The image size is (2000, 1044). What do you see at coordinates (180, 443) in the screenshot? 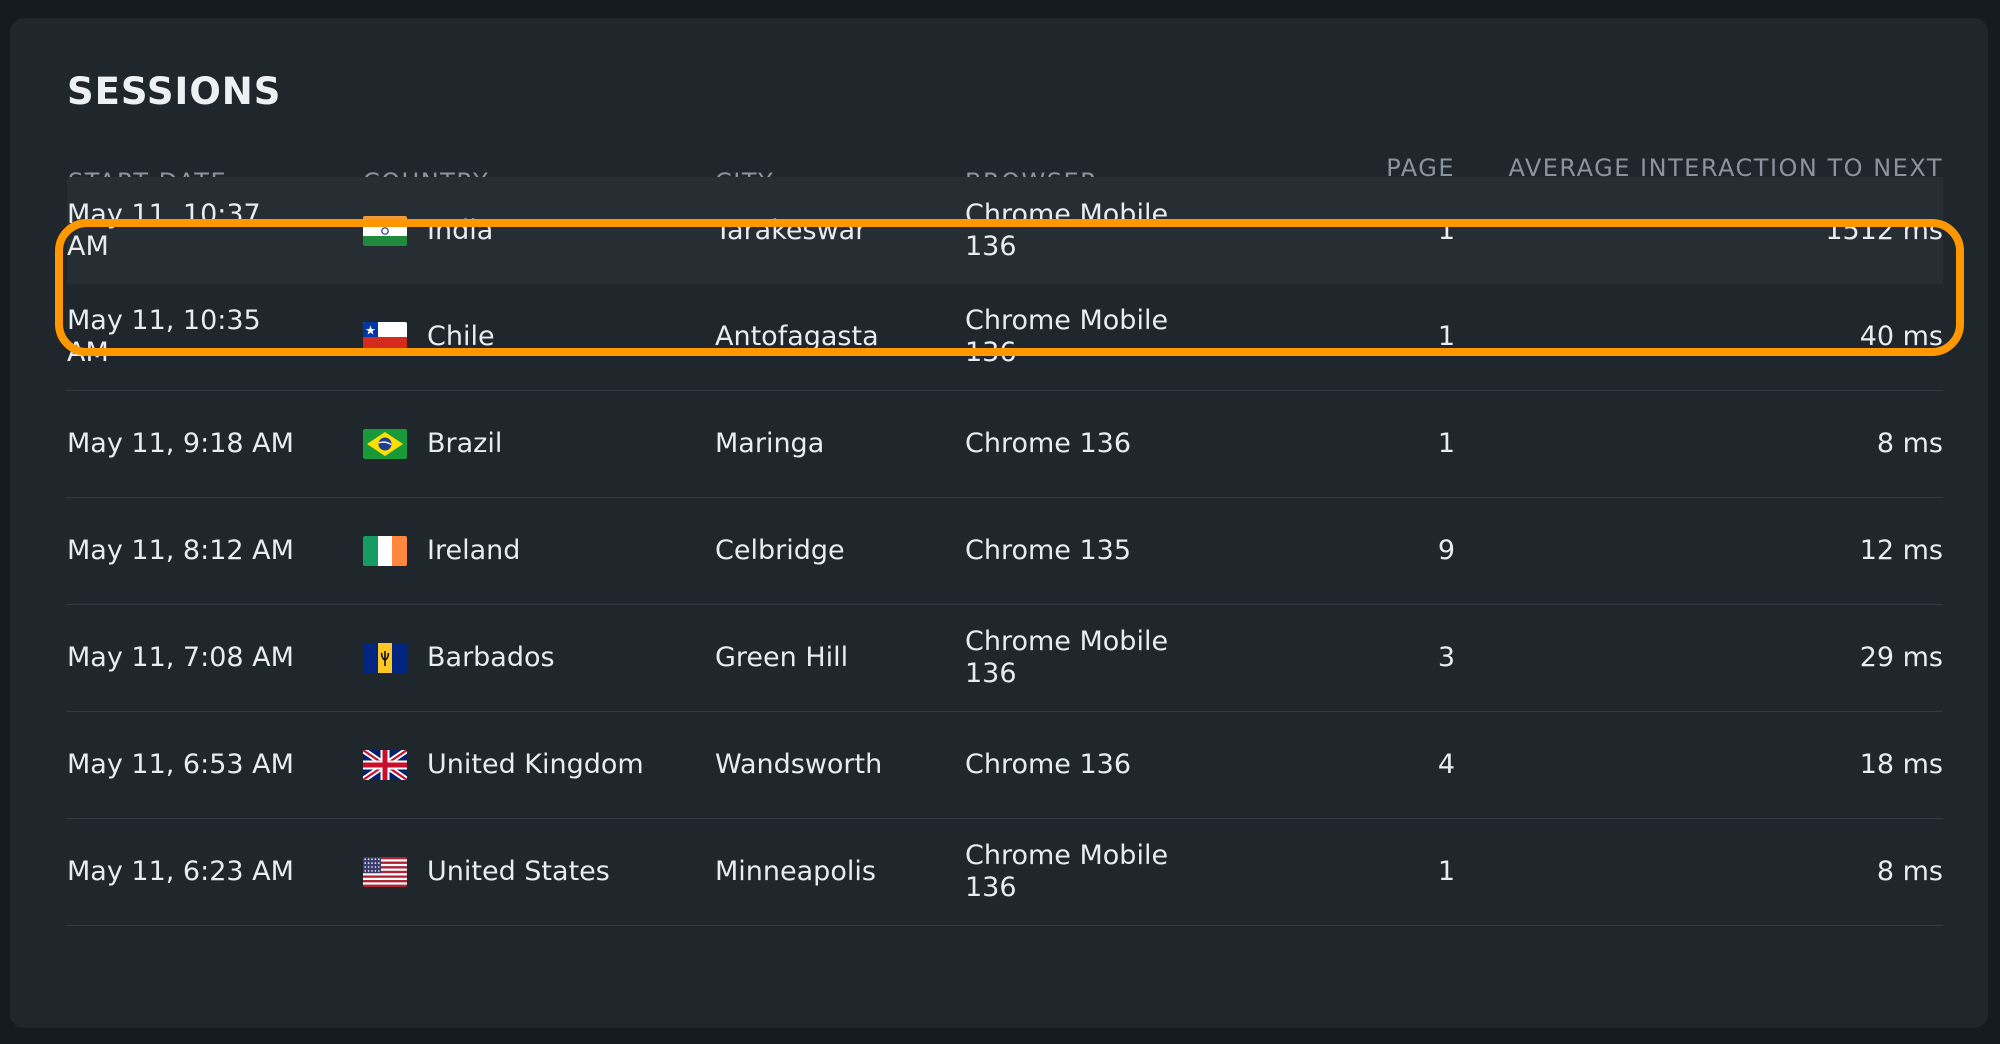
I see `start-date-cell: May 11, 9:18 AM` at bounding box center [180, 443].